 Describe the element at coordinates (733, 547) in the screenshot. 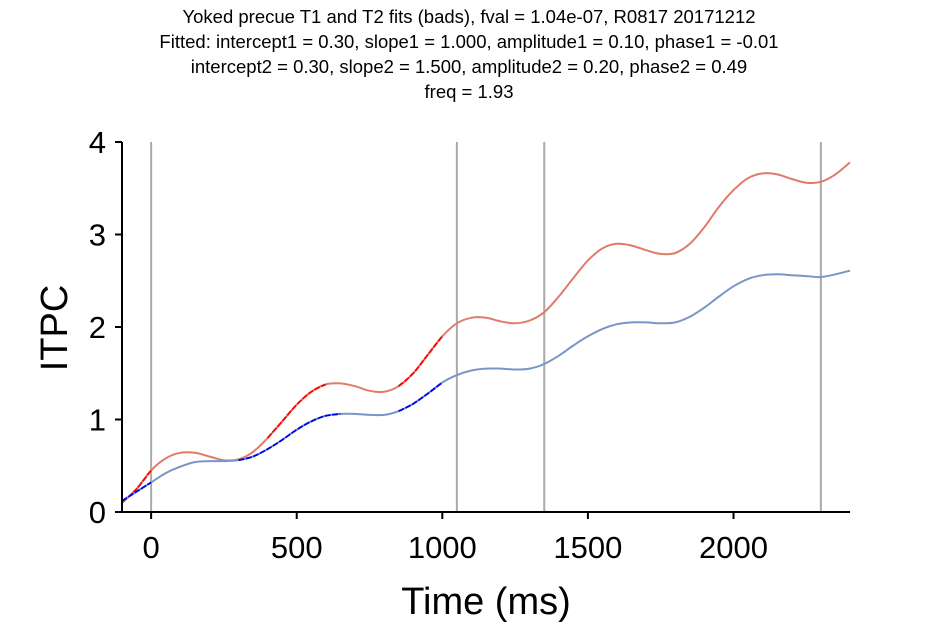

I see `x-tick-label: 2000` at that location.